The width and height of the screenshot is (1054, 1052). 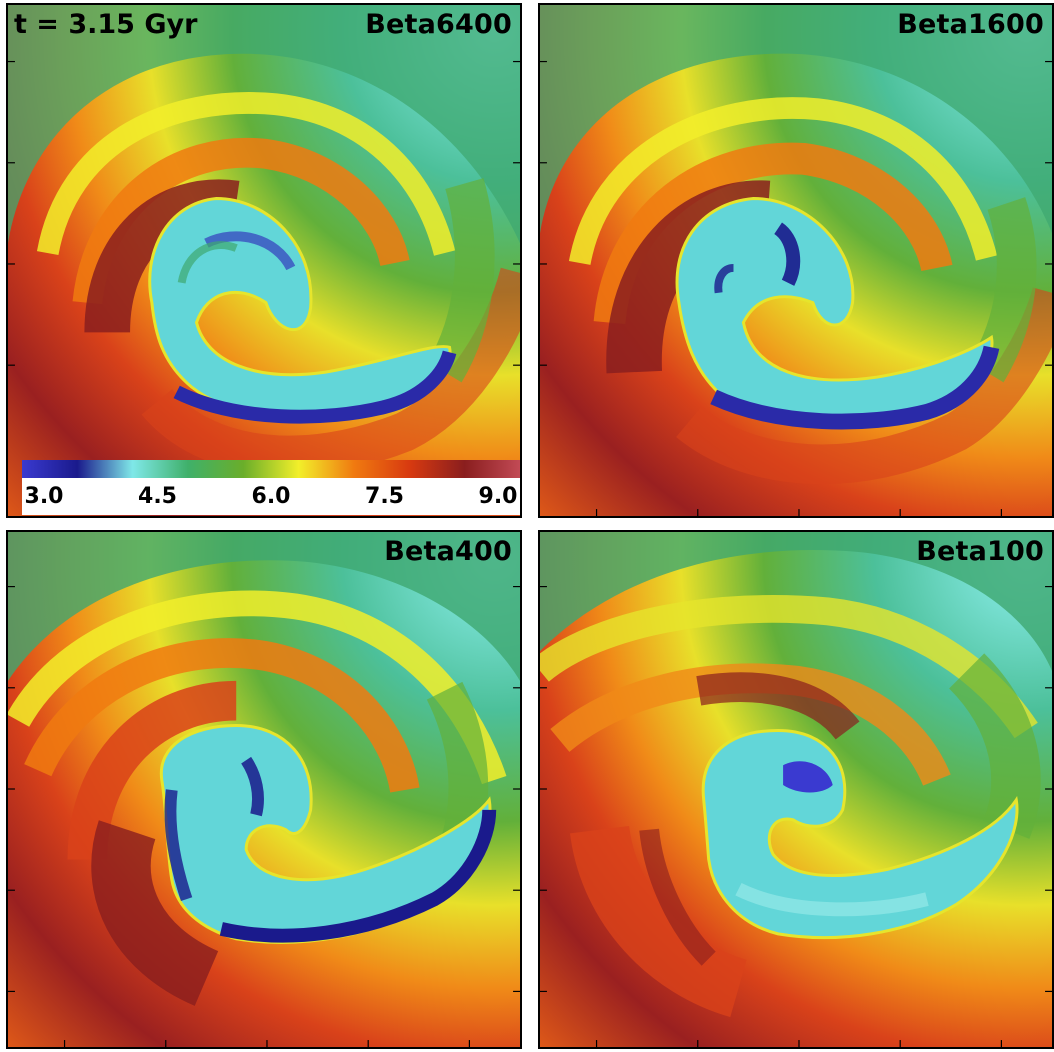 What do you see at coordinates (498, 496) in the screenshot?
I see `colorbar-tick-label: 9.0` at bounding box center [498, 496].